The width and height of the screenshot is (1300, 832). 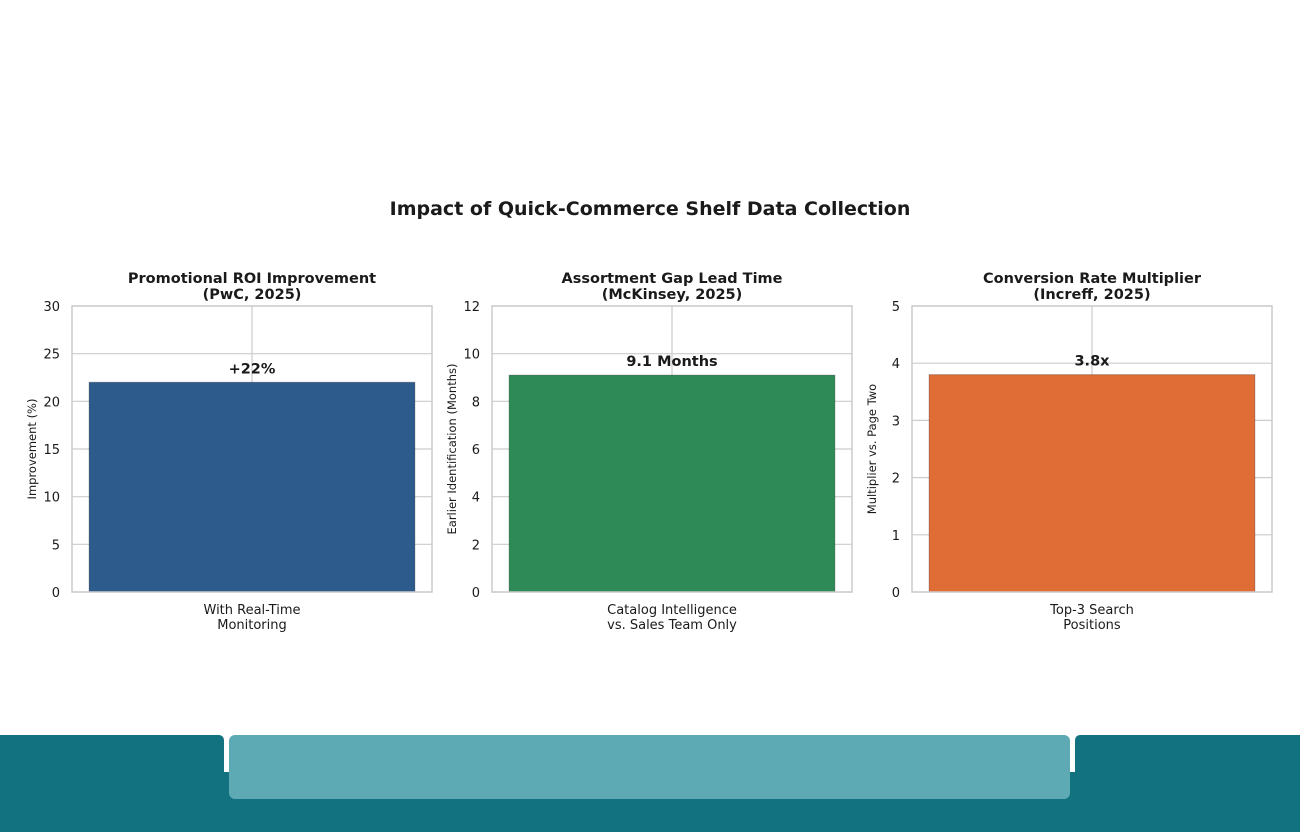 What do you see at coordinates (1091, 610) in the screenshot?
I see `x-tick-label: Top-3 Search` at bounding box center [1091, 610].